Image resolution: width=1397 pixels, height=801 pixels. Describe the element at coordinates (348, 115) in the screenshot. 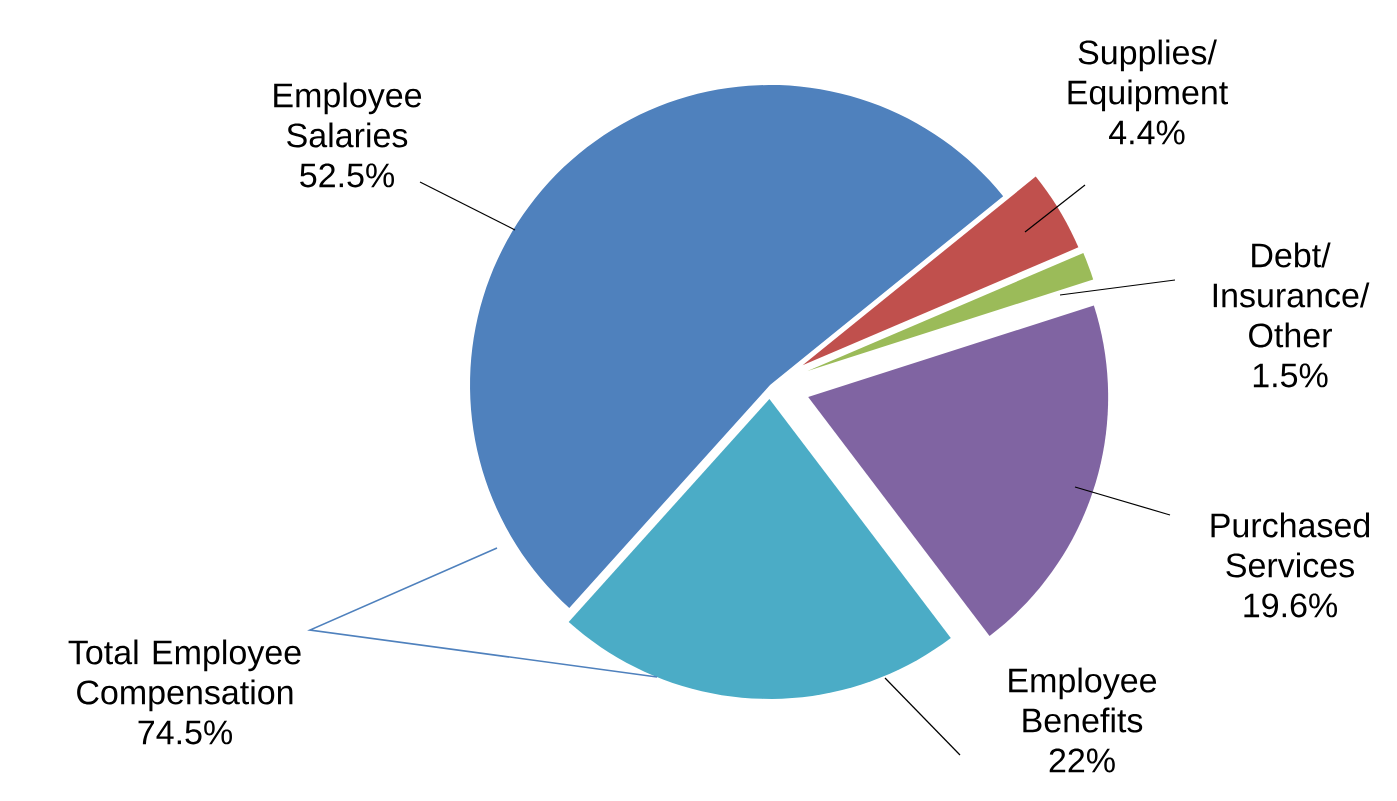

I see `slice-label: Employee Salaries` at that location.